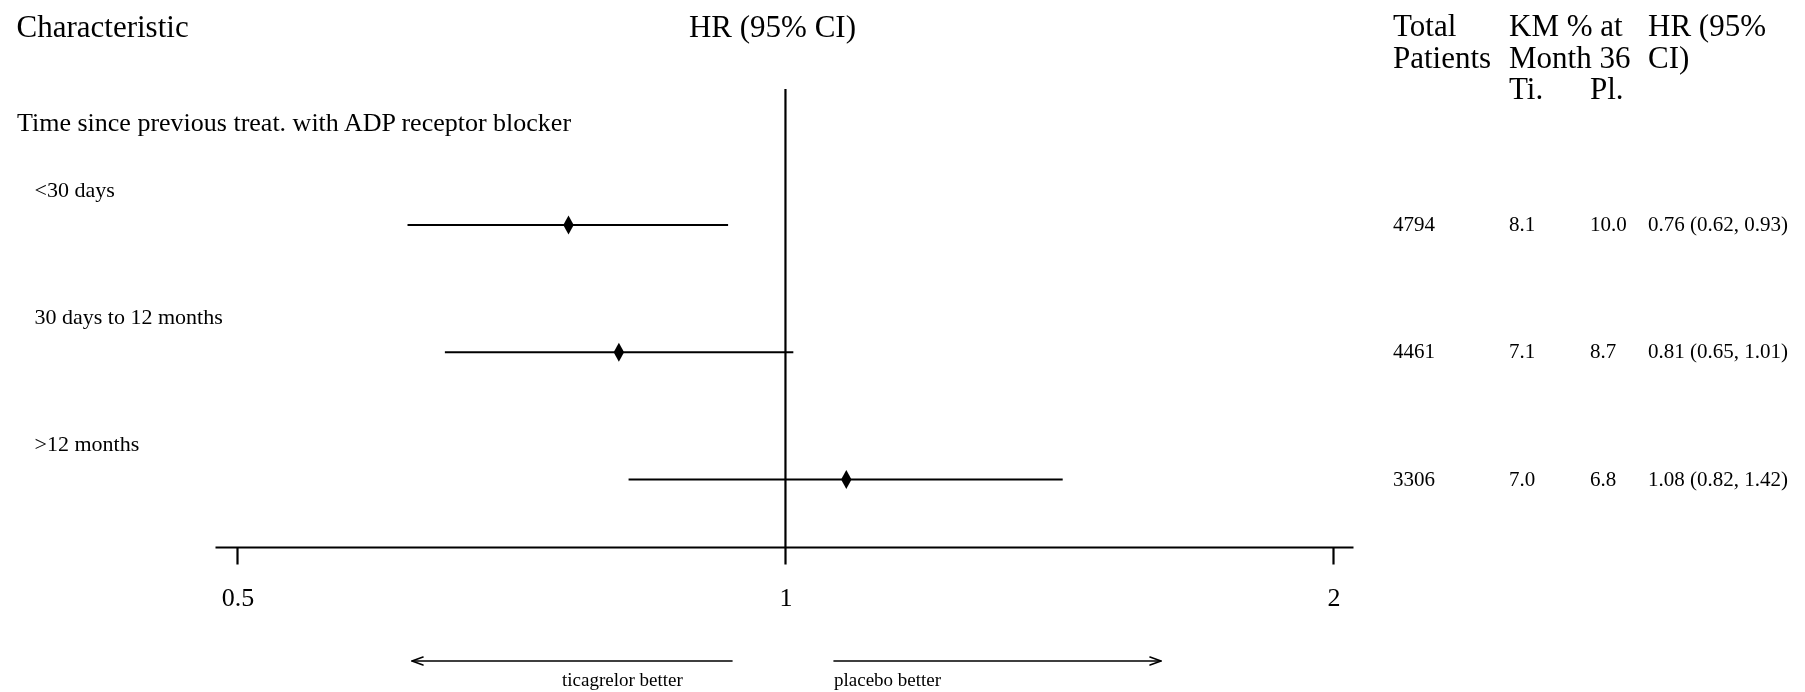  What do you see at coordinates (1414, 351) in the screenshot?
I see `text: 4461` at bounding box center [1414, 351].